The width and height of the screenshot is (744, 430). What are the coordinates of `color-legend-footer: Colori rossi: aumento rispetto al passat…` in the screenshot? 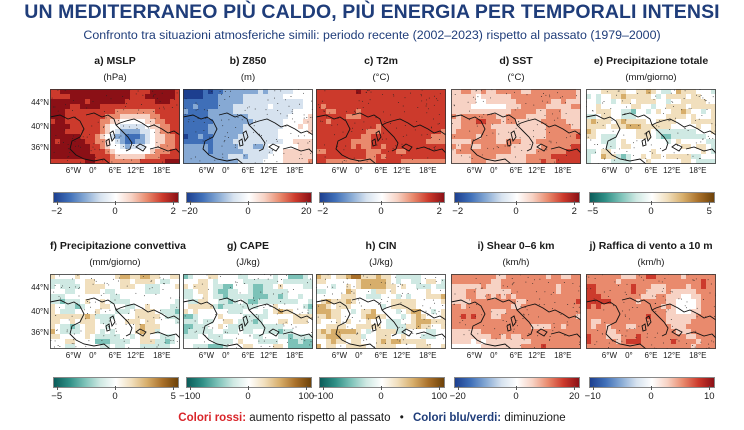 It's located at (372, 418).